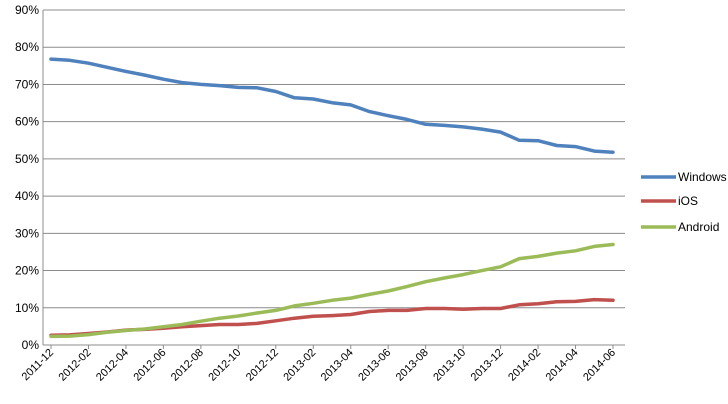 The width and height of the screenshot is (728, 404). I want to click on y-tick-label: 40%, so click(27, 196).